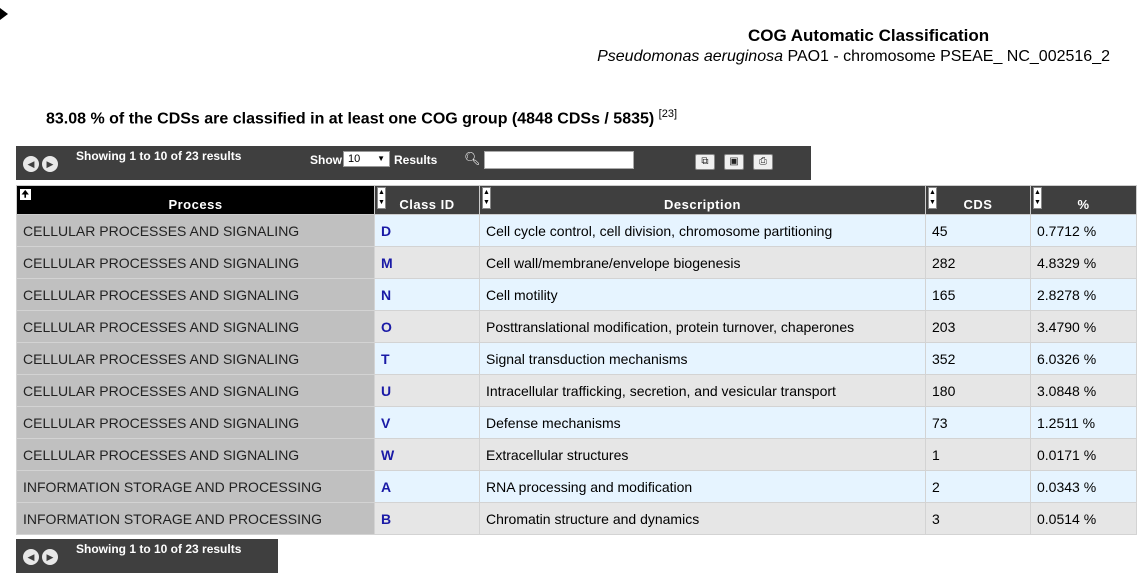 The image size is (1148, 573). What do you see at coordinates (427, 294) in the screenshot?
I see `class-id-link: N` at bounding box center [427, 294].